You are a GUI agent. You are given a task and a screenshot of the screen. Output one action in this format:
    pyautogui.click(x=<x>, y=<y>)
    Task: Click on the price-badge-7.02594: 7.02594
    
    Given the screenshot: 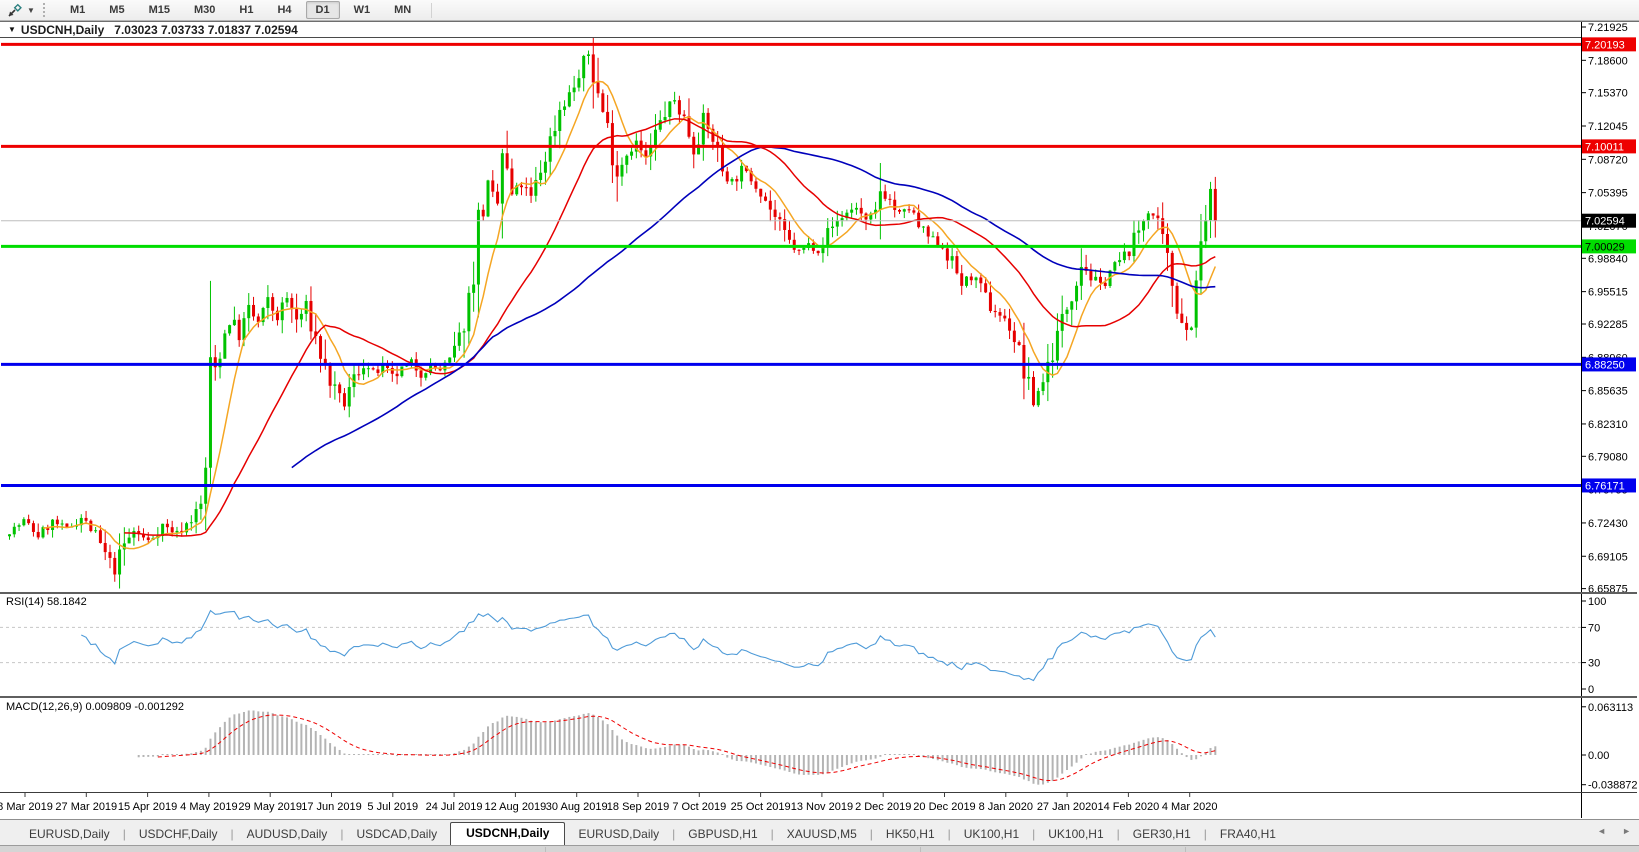 What is the action you would take?
    pyautogui.click(x=1609, y=220)
    